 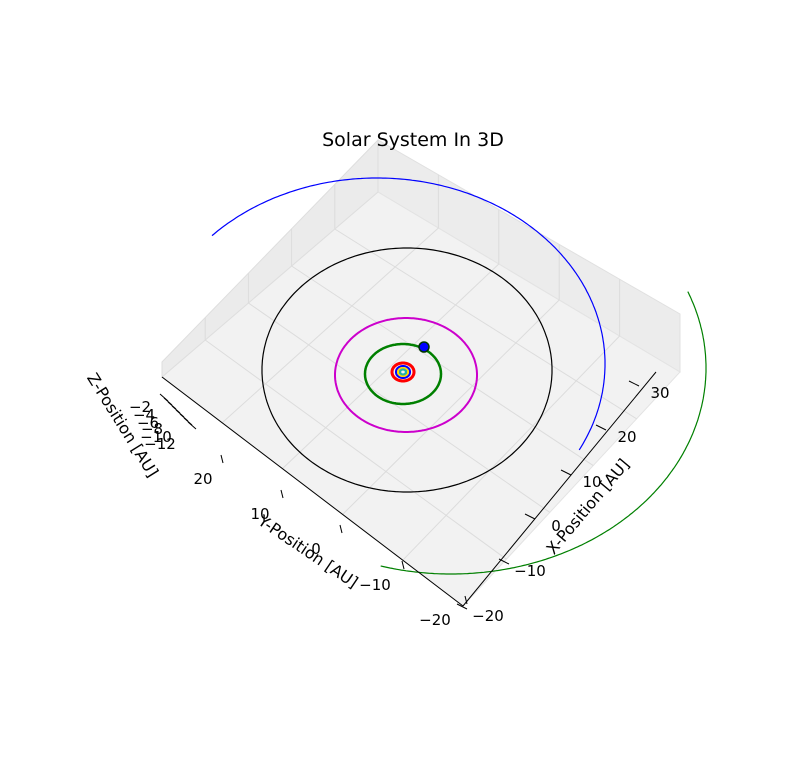 I want to click on y-tick-label: 10, so click(x=259, y=514).